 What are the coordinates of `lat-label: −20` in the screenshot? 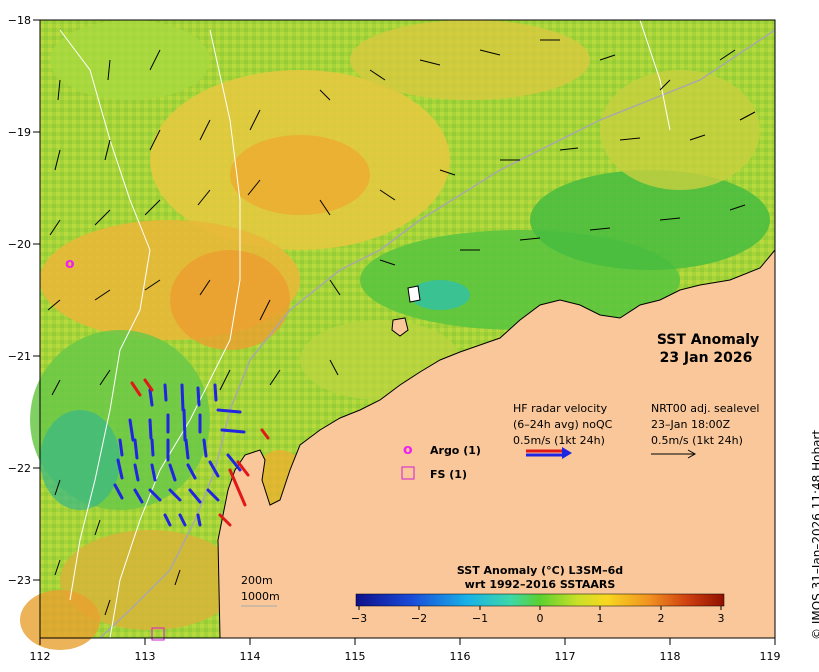 It's located at (19, 244).